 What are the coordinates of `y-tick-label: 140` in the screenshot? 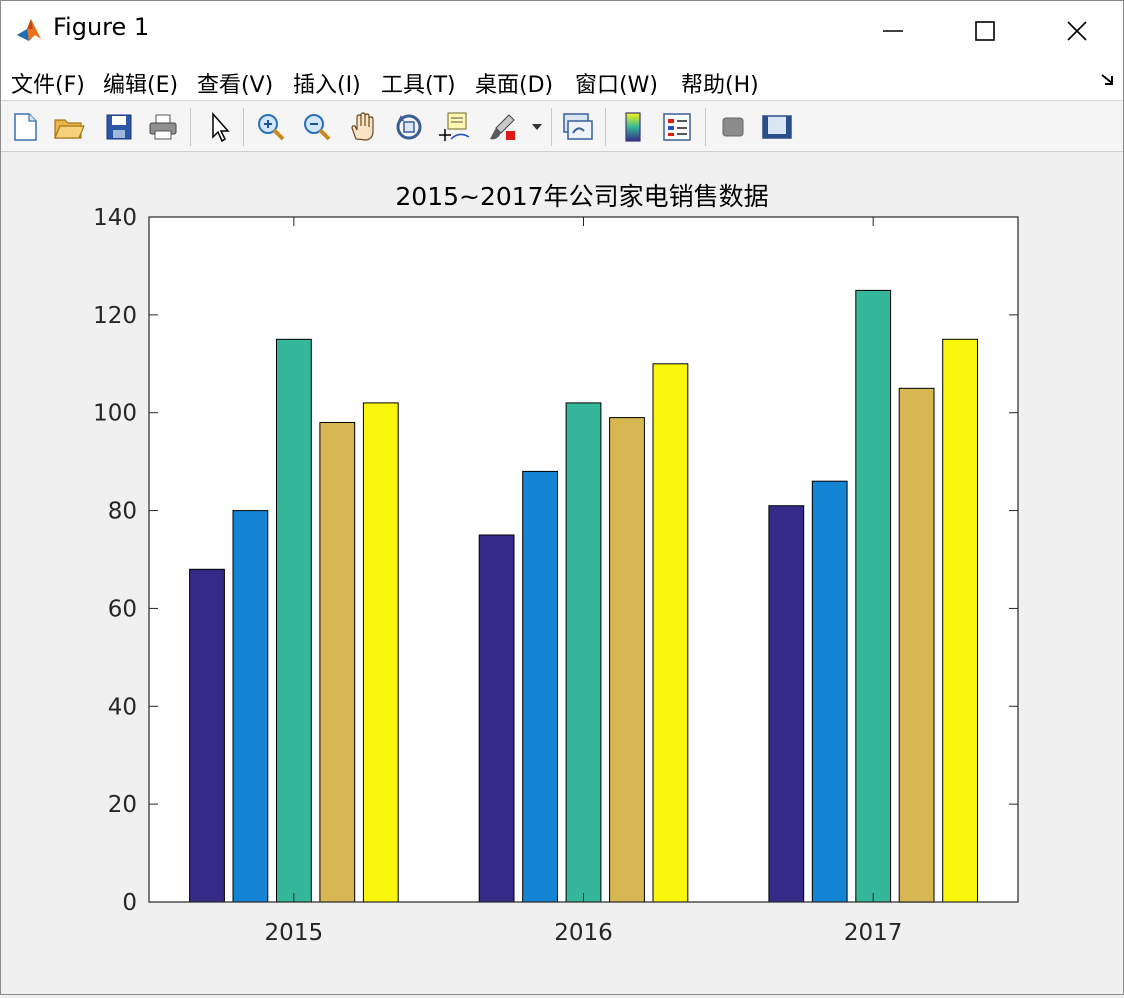 It's located at (115, 218).